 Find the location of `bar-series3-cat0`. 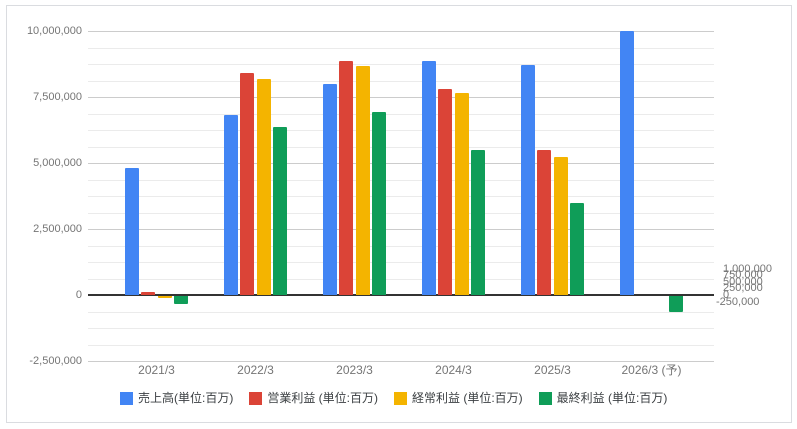

bar-series3-cat0 is located at coordinates (181, 300).